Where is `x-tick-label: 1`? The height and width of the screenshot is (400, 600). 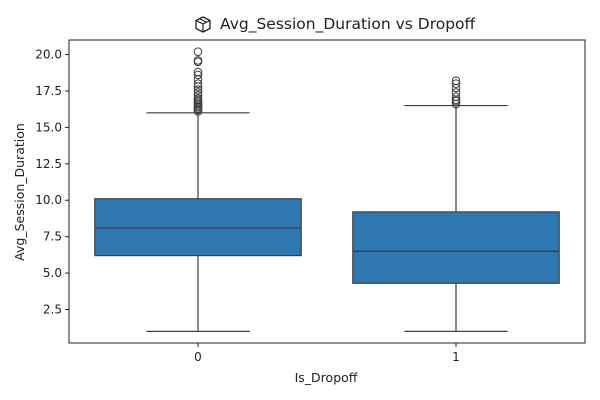 x-tick-label: 1 is located at coordinates (456, 357).